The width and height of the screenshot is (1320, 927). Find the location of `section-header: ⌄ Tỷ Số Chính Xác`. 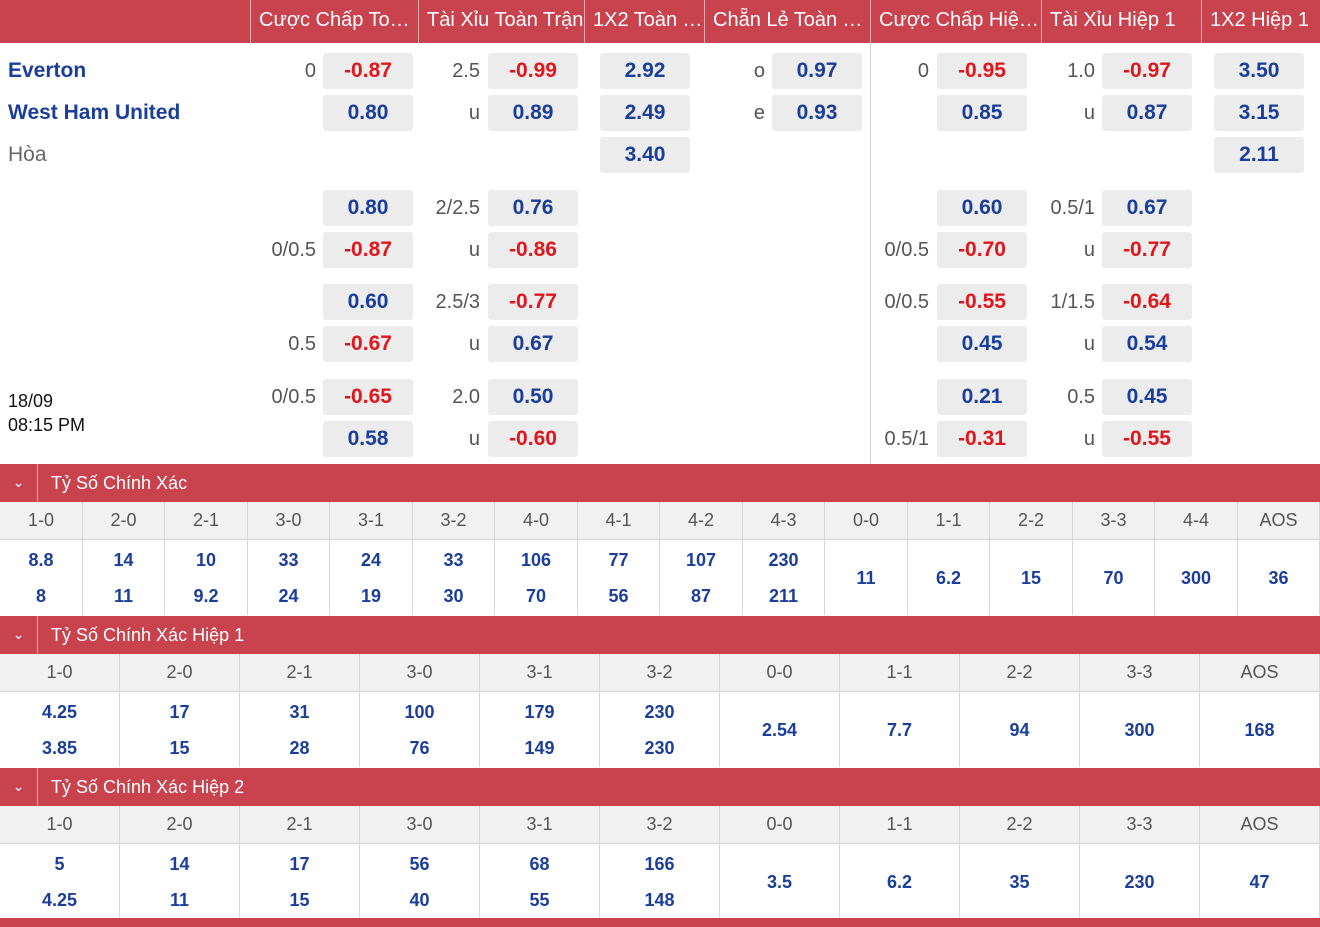

section-header: ⌄ Tỷ Số Chính Xác is located at coordinates (660, 483).